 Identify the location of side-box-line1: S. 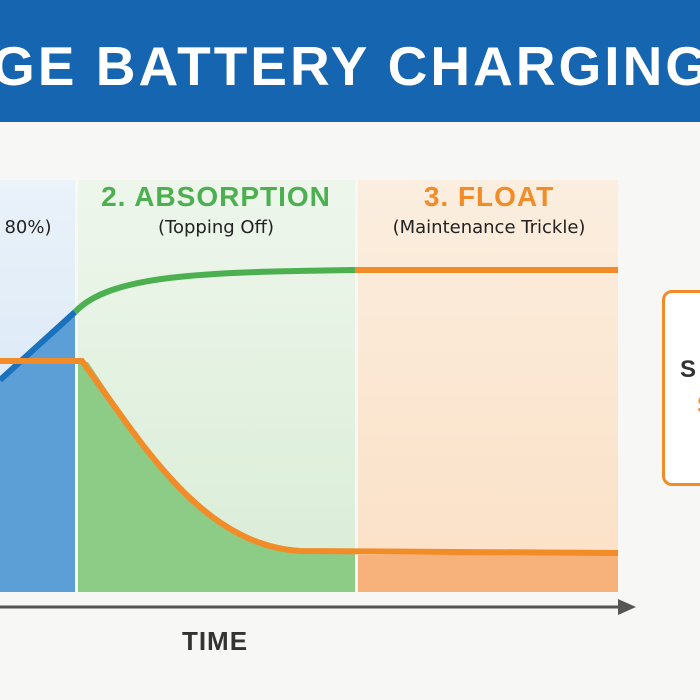
(688, 369).